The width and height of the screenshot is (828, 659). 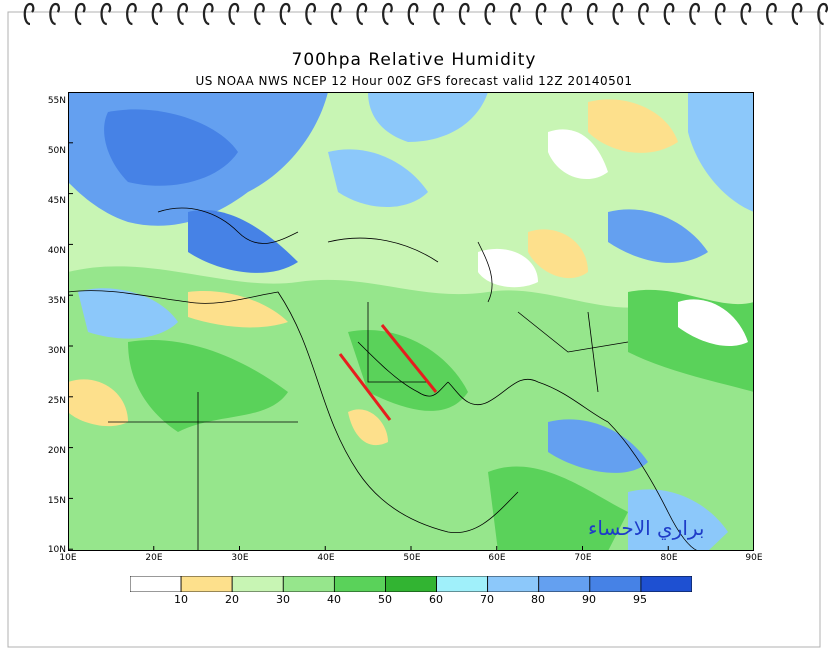 I want to click on lat-label: 30N, so click(x=56, y=351).